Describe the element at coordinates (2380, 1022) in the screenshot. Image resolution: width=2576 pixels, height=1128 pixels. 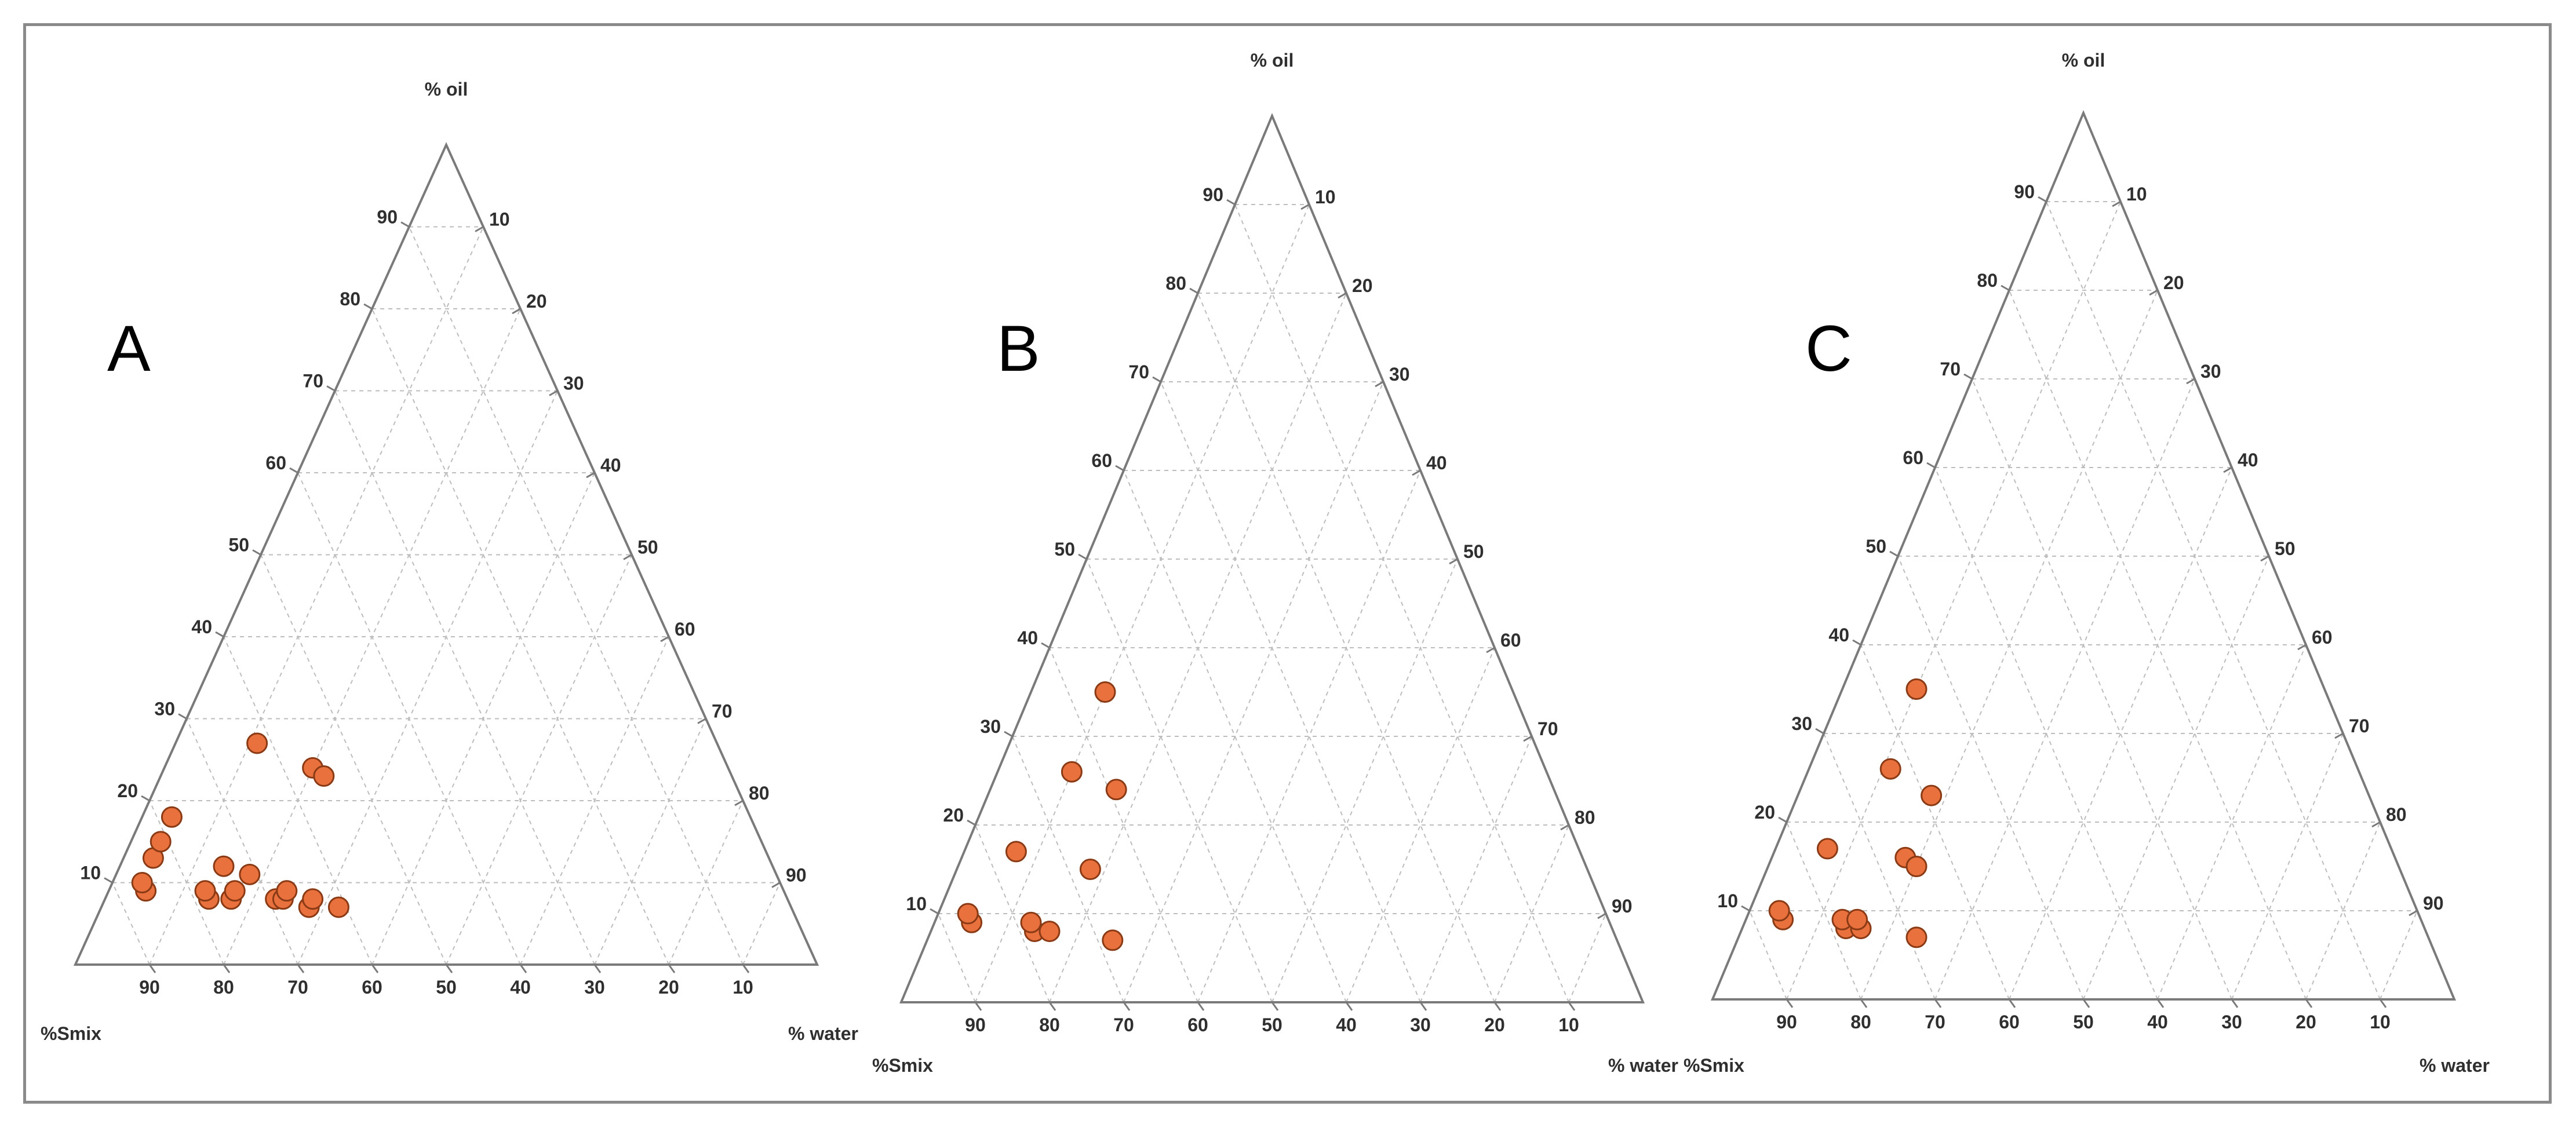
I see `tick-label-bottom: 10` at that location.